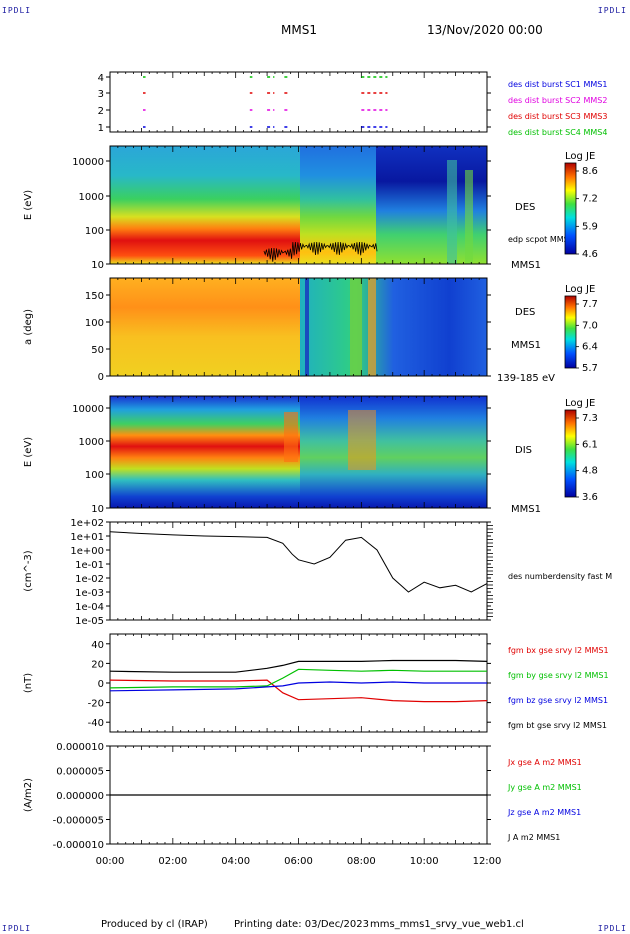 The height and width of the screenshot is (934, 630). I want to click on des-pitch-colorbar-title: Log JE, so click(580, 289).